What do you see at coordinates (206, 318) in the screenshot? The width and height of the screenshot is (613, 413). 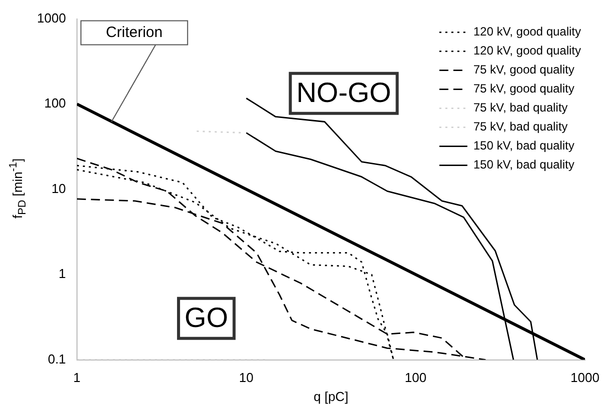 I see `annotation: GO` at bounding box center [206, 318].